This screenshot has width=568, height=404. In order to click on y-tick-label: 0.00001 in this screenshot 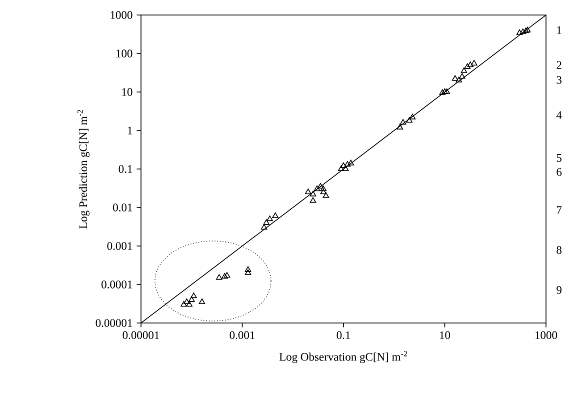, I will do `click(114, 323)`.